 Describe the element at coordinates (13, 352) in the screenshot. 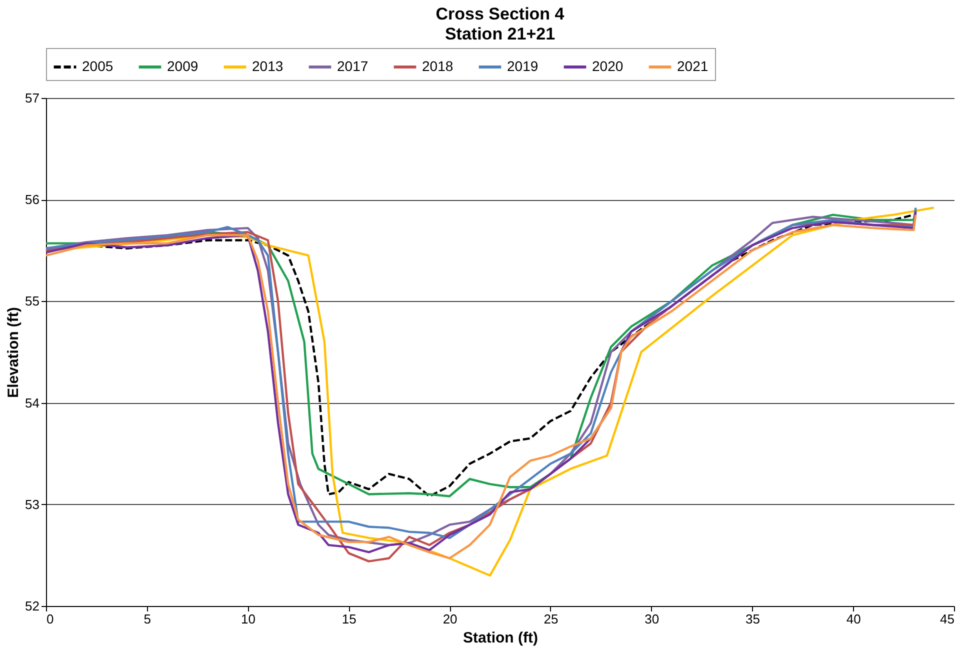

I see `y-axis-title: Elevation (ft)` at that location.